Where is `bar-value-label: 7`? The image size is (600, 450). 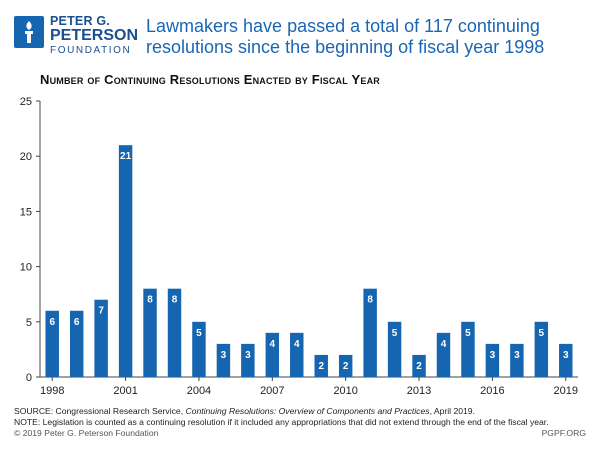
bar-value-label: 7 is located at coordinates (101, 311).